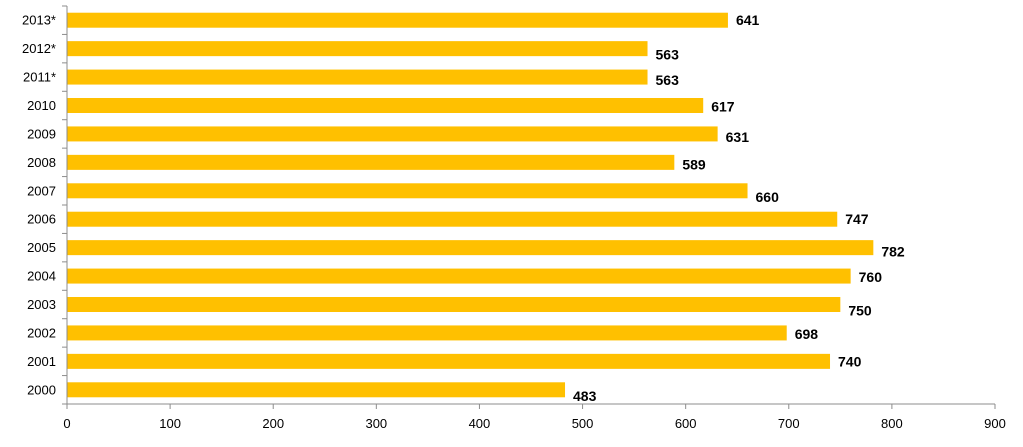 Image resolution: width=1023 pixels, height=447 pixels. I want to click on bar-2001, so click(449, 361).